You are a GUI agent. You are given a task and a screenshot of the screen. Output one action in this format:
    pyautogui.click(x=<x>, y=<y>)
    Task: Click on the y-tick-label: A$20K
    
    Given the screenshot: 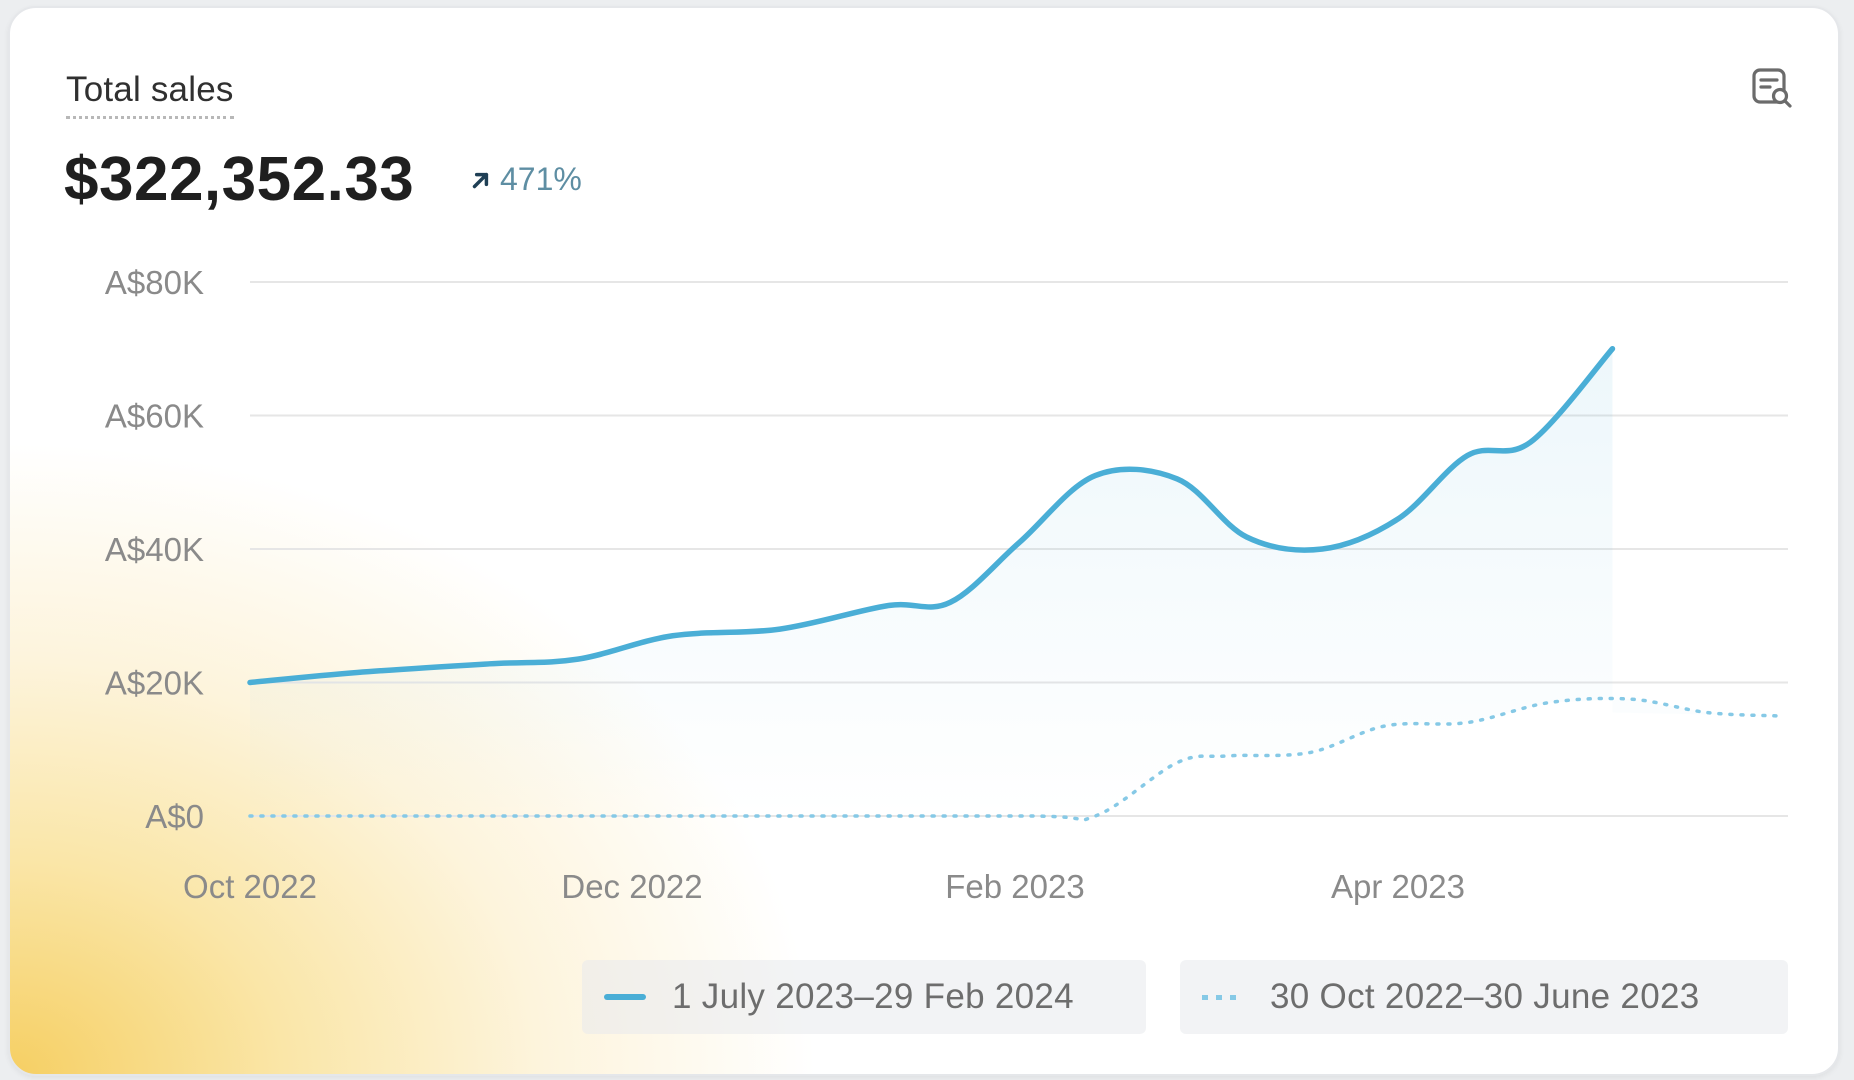 What is the action you would take?
    pyautogui.click(x=154, y=683)
    